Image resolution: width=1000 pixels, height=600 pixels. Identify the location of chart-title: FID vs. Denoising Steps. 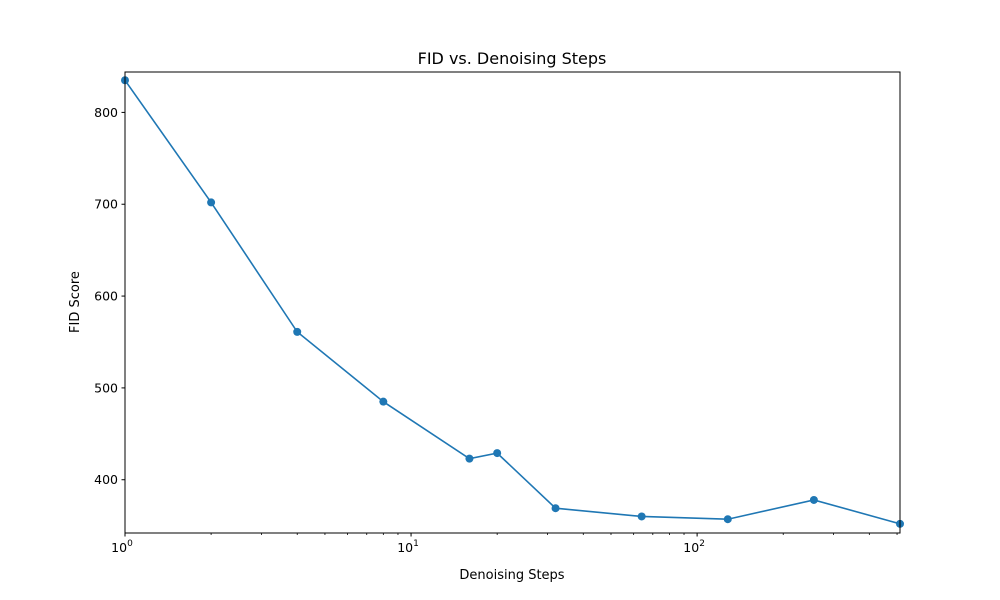
(512, 58).